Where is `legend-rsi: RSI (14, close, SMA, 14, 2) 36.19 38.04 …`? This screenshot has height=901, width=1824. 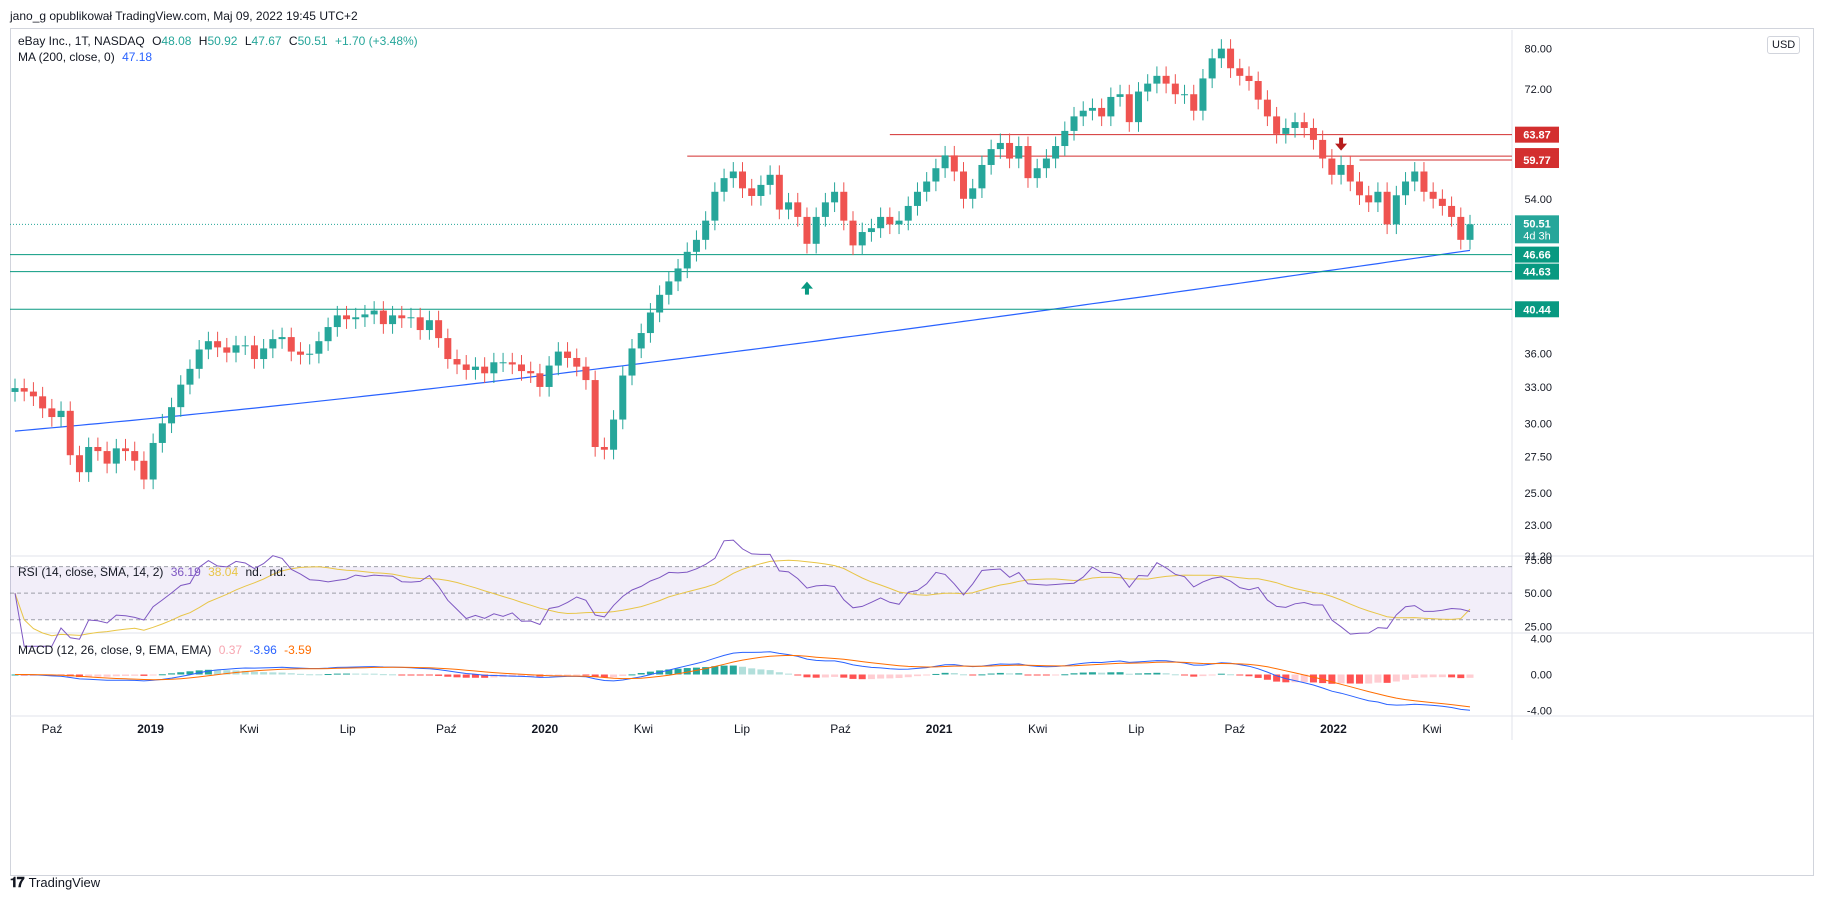
legend-rsi: RSI (14, close, SMA, 14, 2) 36.19 38.04 … is located at coordinates (154, 572).